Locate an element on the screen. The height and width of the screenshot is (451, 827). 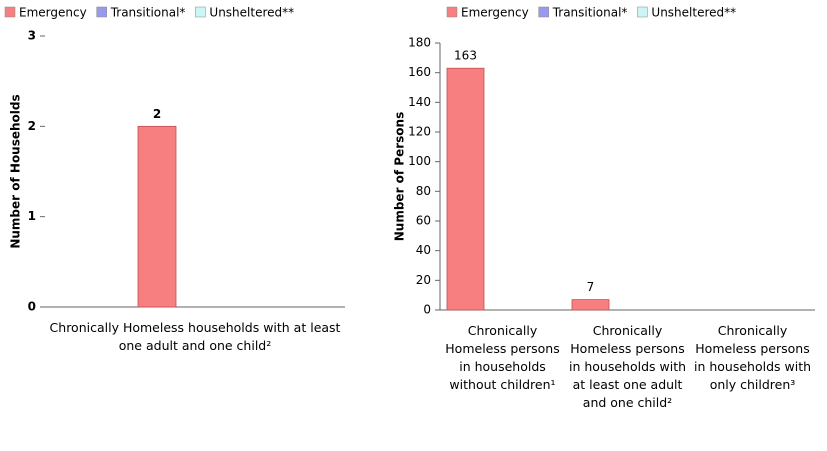
y-tick-label: 160 is located at coordinates (419, 72).